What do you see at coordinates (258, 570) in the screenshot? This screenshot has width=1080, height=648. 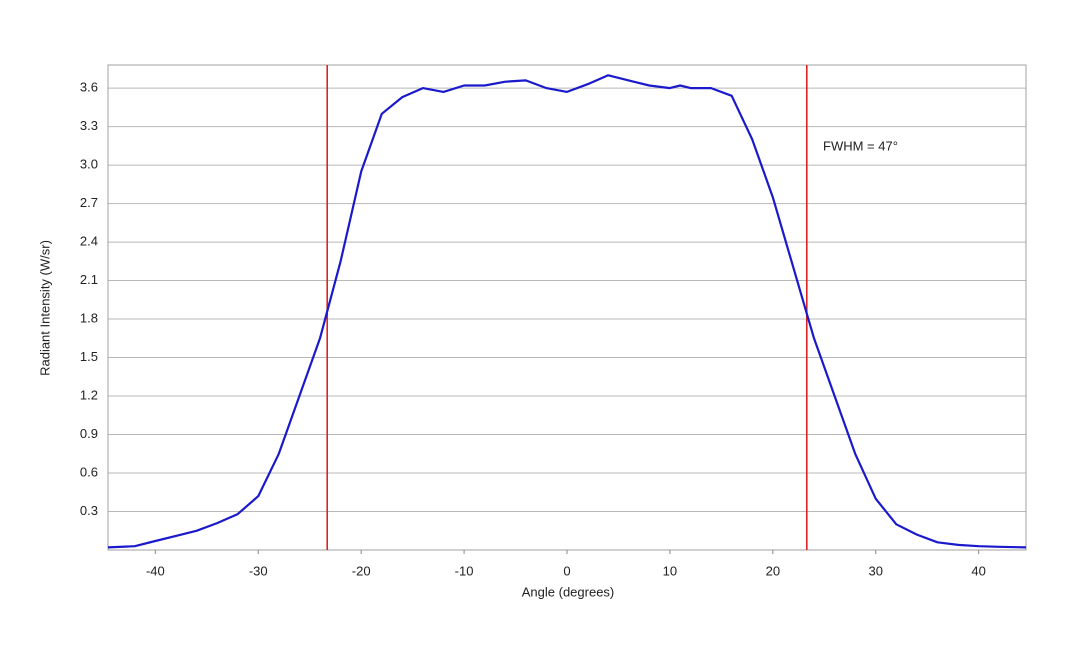 I see `x-tick-label: -30` at bounding box center [258, 570].